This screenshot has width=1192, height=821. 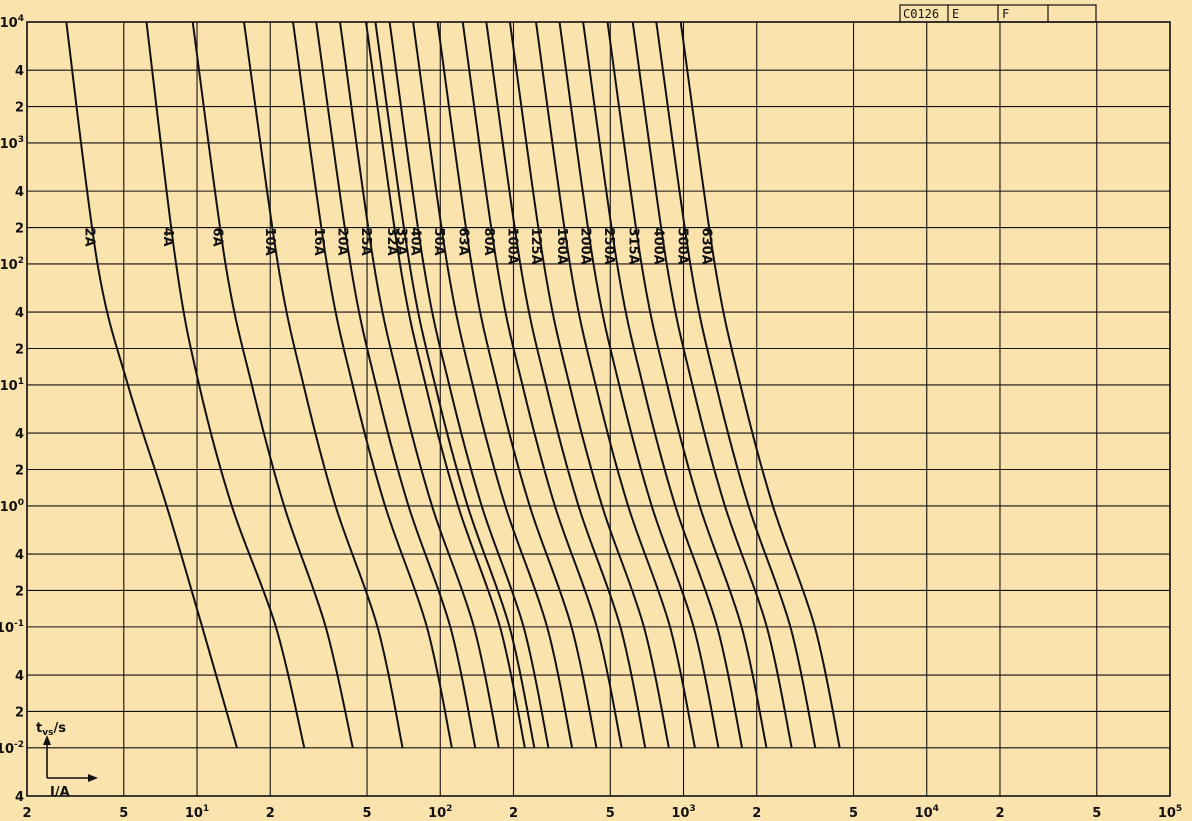 I want to click on curve-label-100a: 100A, so click(x=511, y=245).